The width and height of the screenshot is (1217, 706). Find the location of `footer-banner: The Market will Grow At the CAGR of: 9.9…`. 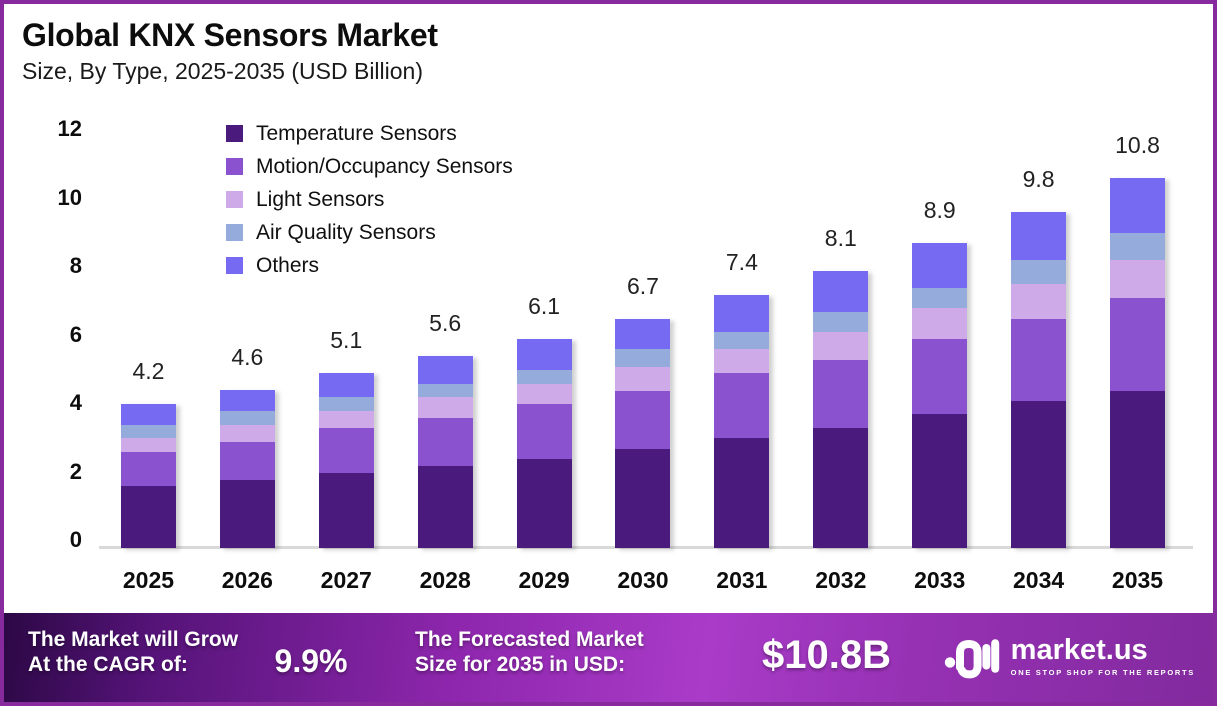

footer-banner: The Market will Grow At the CAGR of: 9.9… is located at coordinates (608, 657).